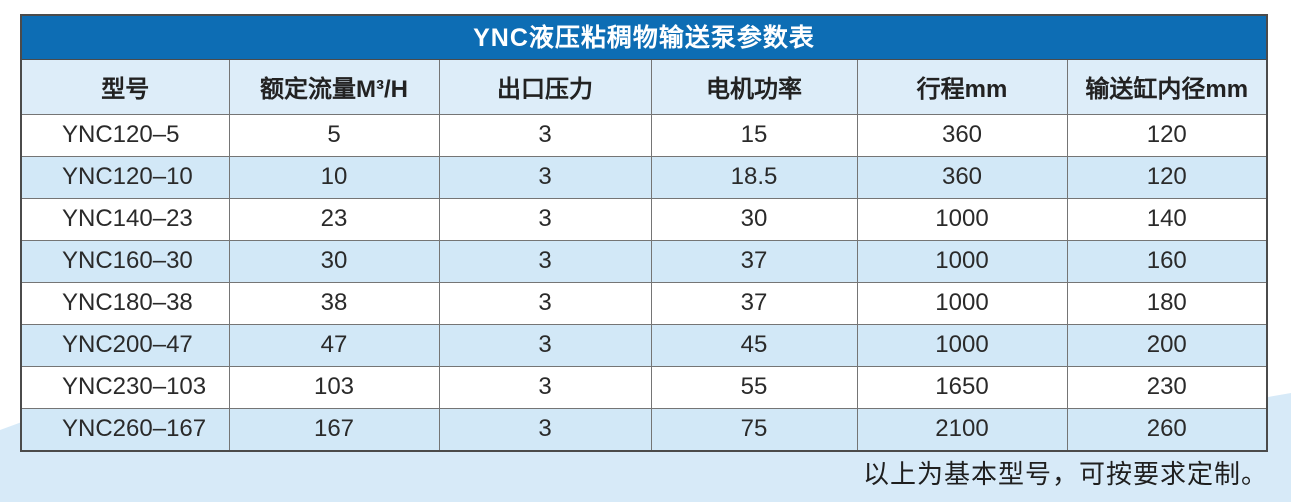  Describe the element at coordinates (1166, 303) in the screenshot. I see `value-cell: 180` at that location.